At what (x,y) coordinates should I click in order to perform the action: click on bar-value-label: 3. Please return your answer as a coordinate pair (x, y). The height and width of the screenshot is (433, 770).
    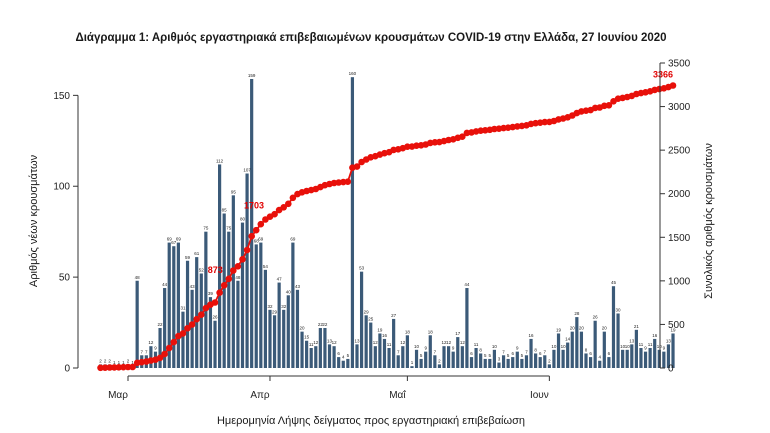
    Looking at the image, I should click on (499, 359).